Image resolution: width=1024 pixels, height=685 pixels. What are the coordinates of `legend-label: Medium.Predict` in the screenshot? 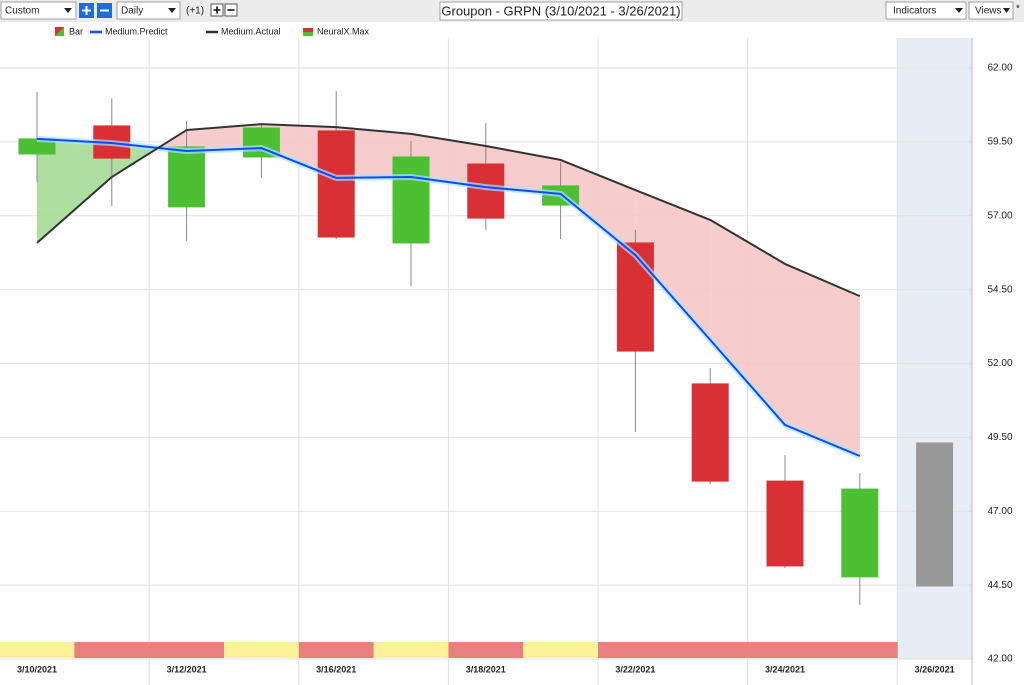 It's located at (136, 31).